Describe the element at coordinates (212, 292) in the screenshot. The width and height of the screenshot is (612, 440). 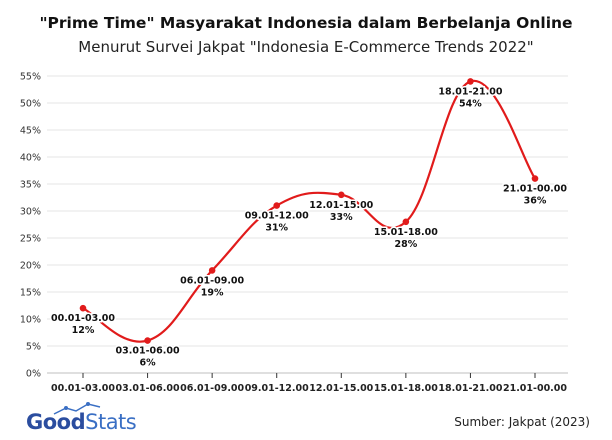
I see `data-label-value: 19%` at that location.